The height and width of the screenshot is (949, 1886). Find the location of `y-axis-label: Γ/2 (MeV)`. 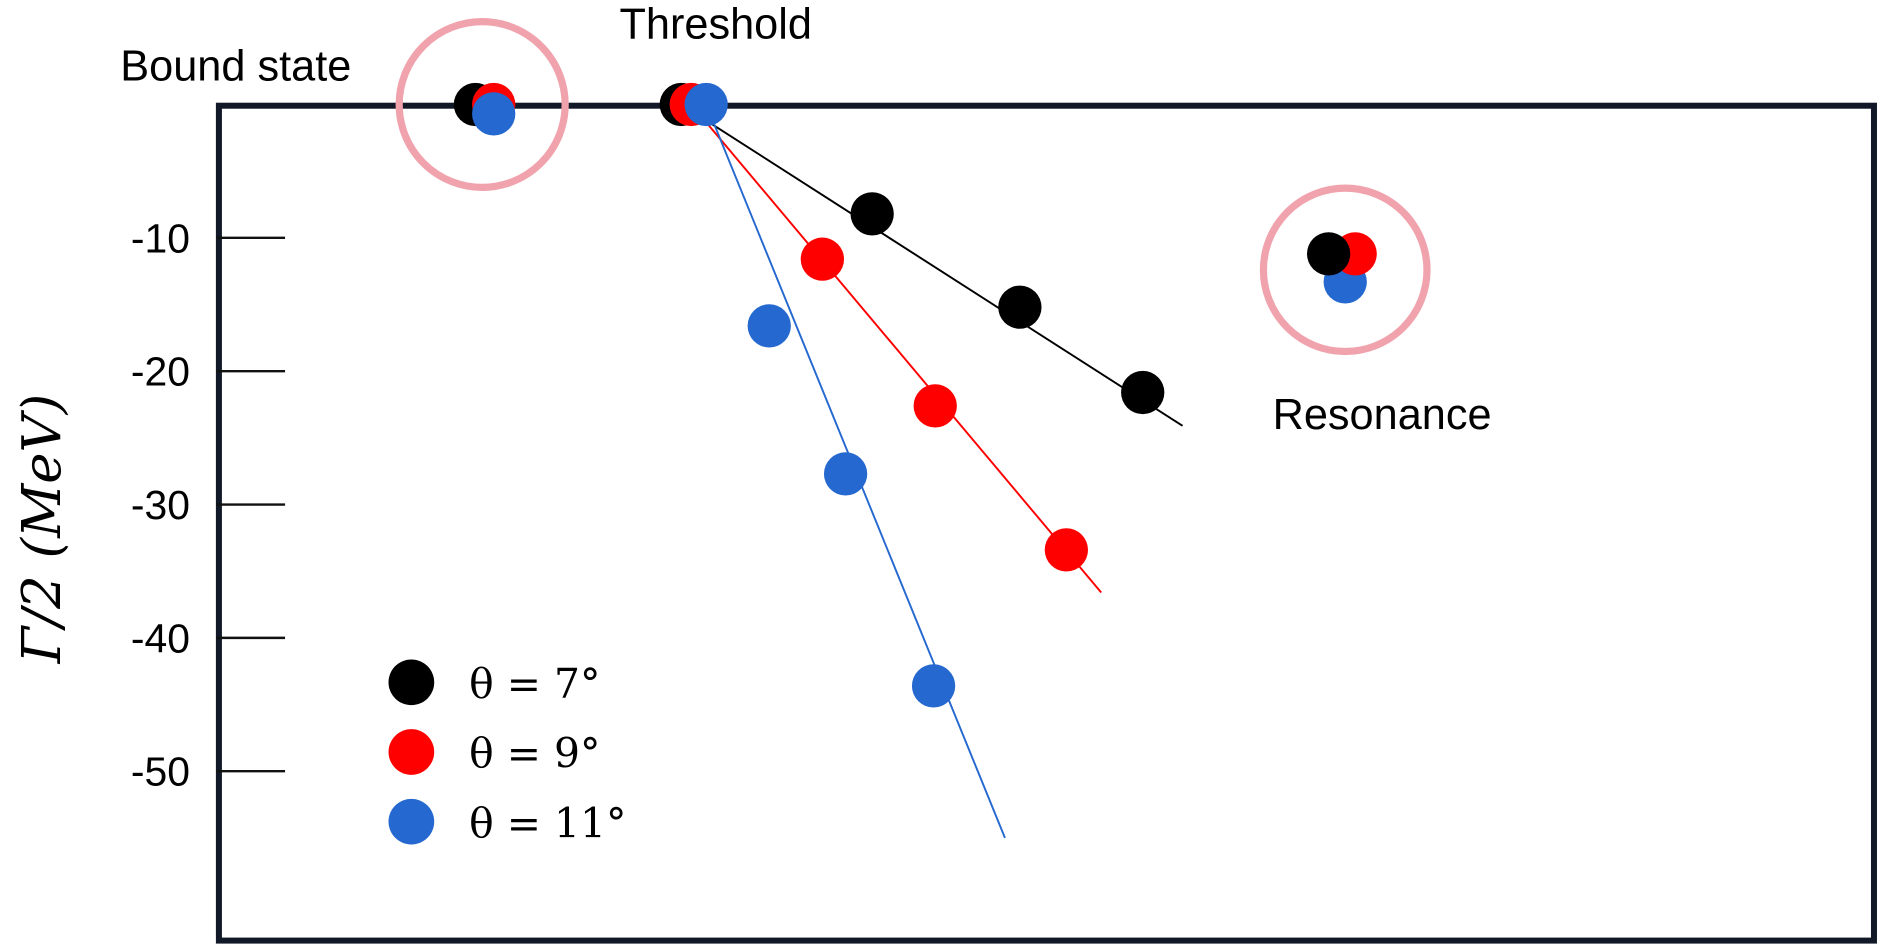

y-axis-label: Γ/2 (MeV) is located at coordinates (42, 529).